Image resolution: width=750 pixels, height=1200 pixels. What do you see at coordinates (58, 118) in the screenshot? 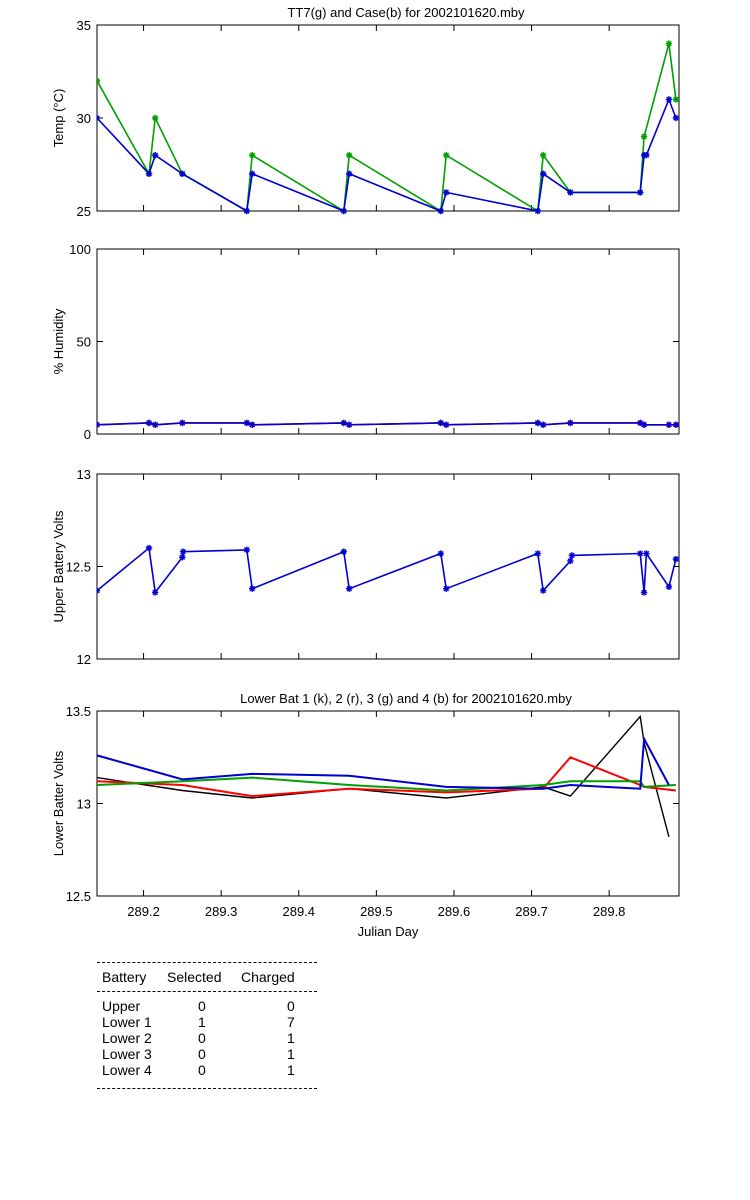
I see `y-axis-label: Temp (°C)` at bounding box center [58, 118].